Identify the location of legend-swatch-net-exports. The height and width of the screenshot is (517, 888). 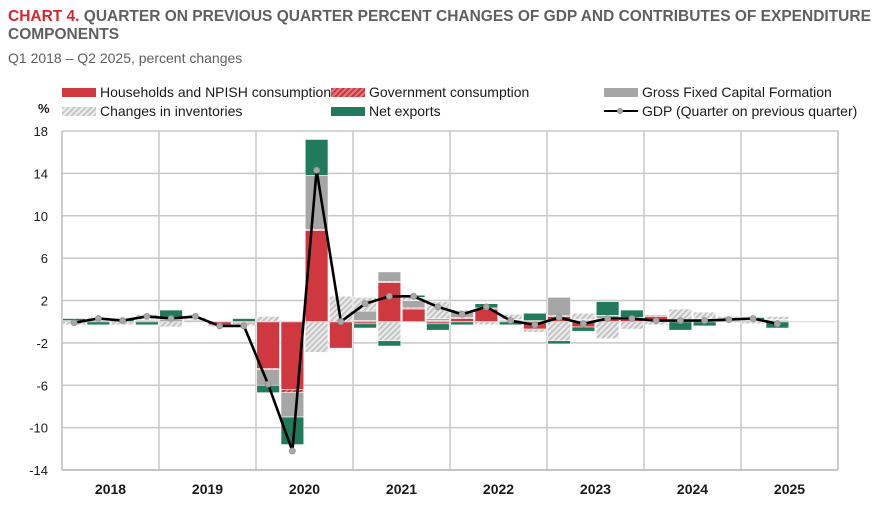
(348, 111).